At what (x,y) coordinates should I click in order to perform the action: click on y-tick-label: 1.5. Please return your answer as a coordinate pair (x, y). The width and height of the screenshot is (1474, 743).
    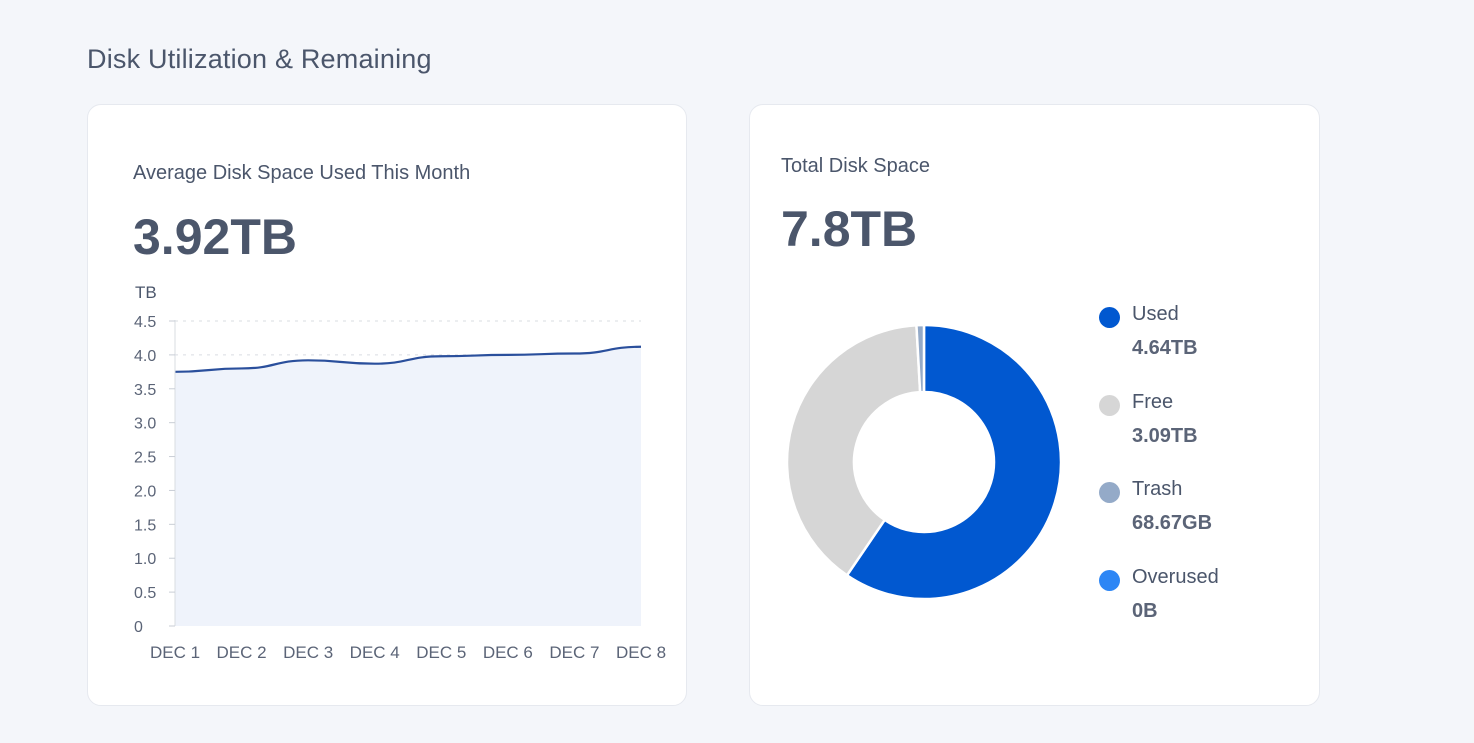
    Looking at the image, I should click on (145, 525).